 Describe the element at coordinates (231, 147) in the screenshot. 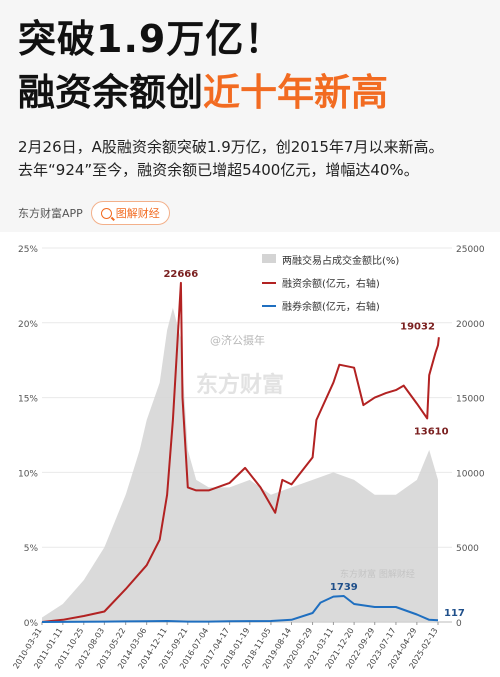

I see `description-line-1: 2月26日，A股融资余额突破1.9万亿，创2015年7月以来新高。` at that location.